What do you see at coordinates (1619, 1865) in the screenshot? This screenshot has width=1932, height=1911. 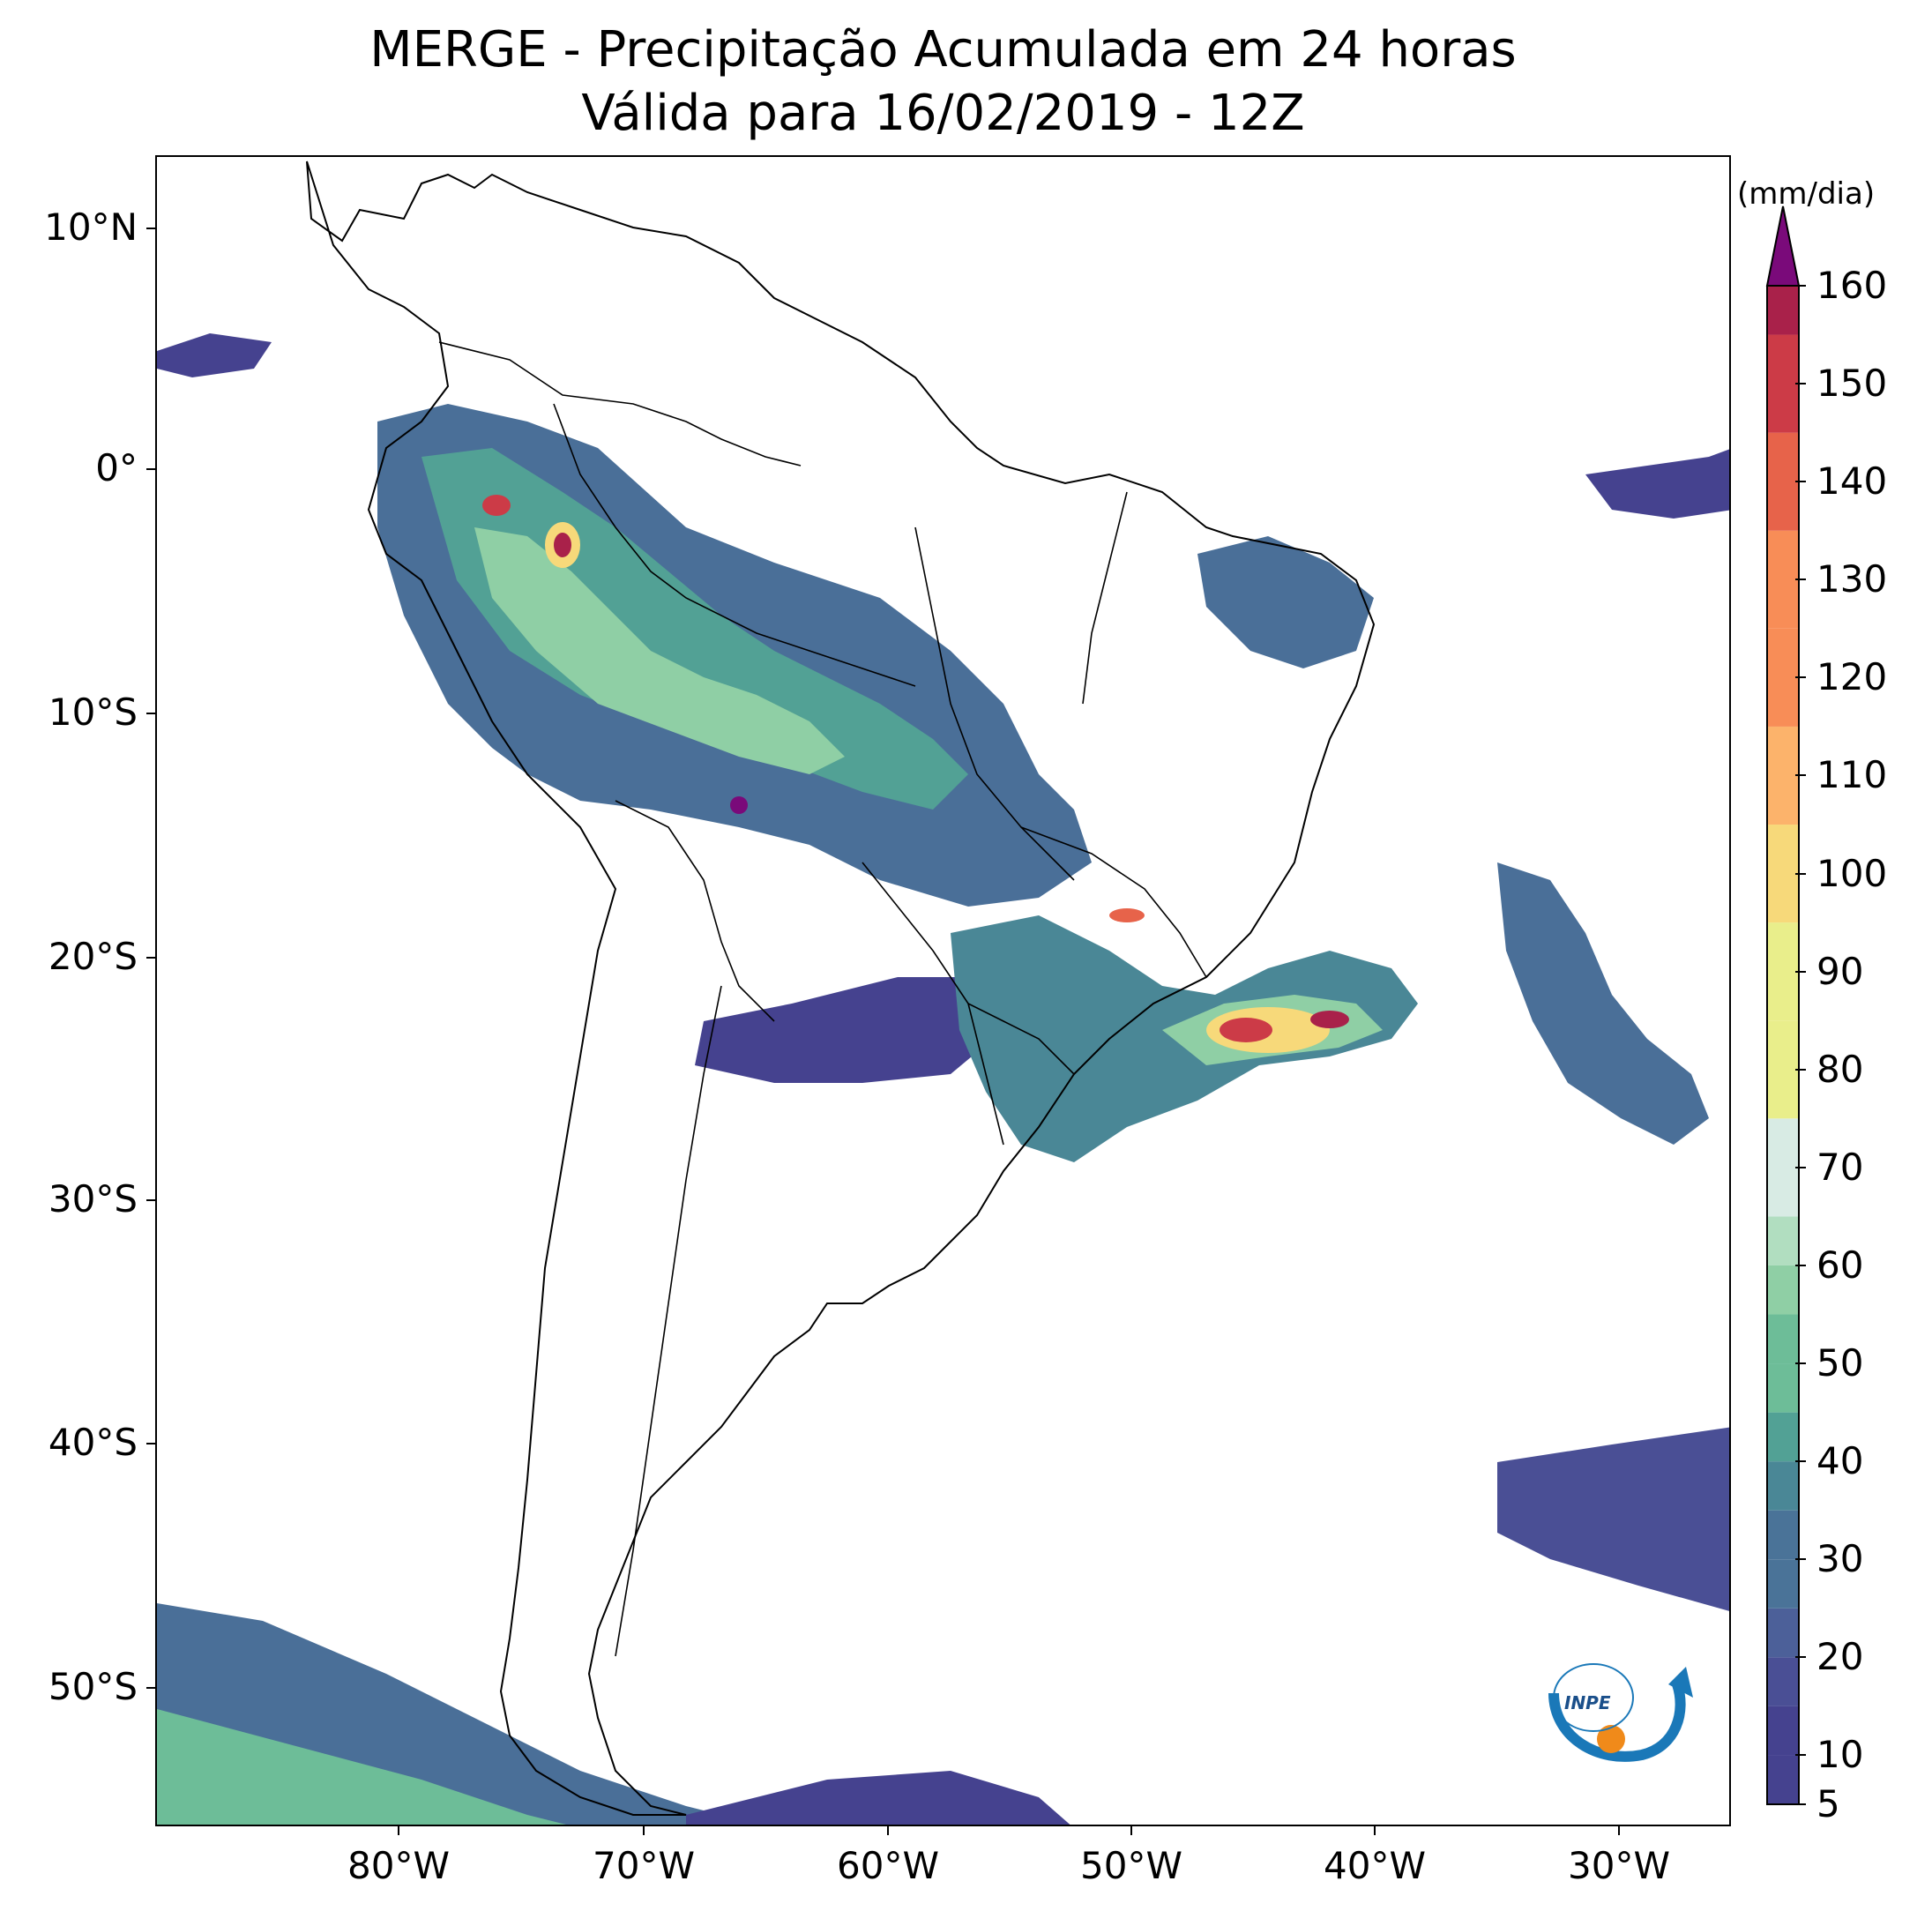 I see `lon-label-30w: 30°W` at bounding box center [1619, 1865].